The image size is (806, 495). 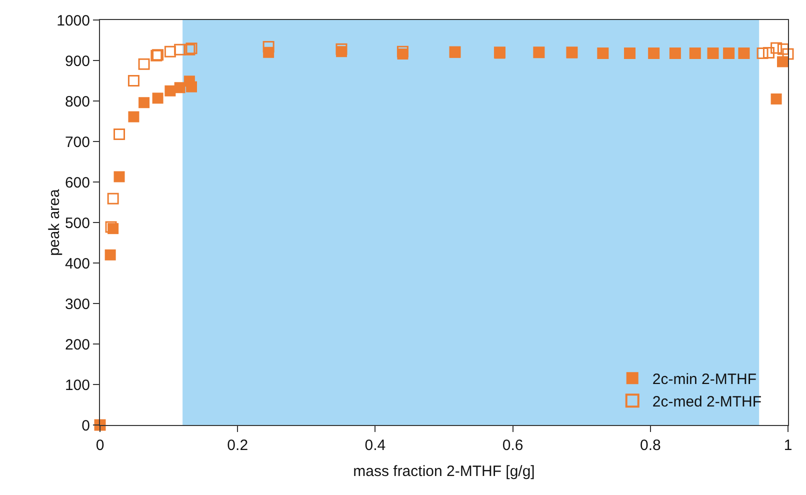 What do you see at coordinates (73, 21) in the screenshot?
I see `y-tick-label: 1000` at bounding box center [73, 21].